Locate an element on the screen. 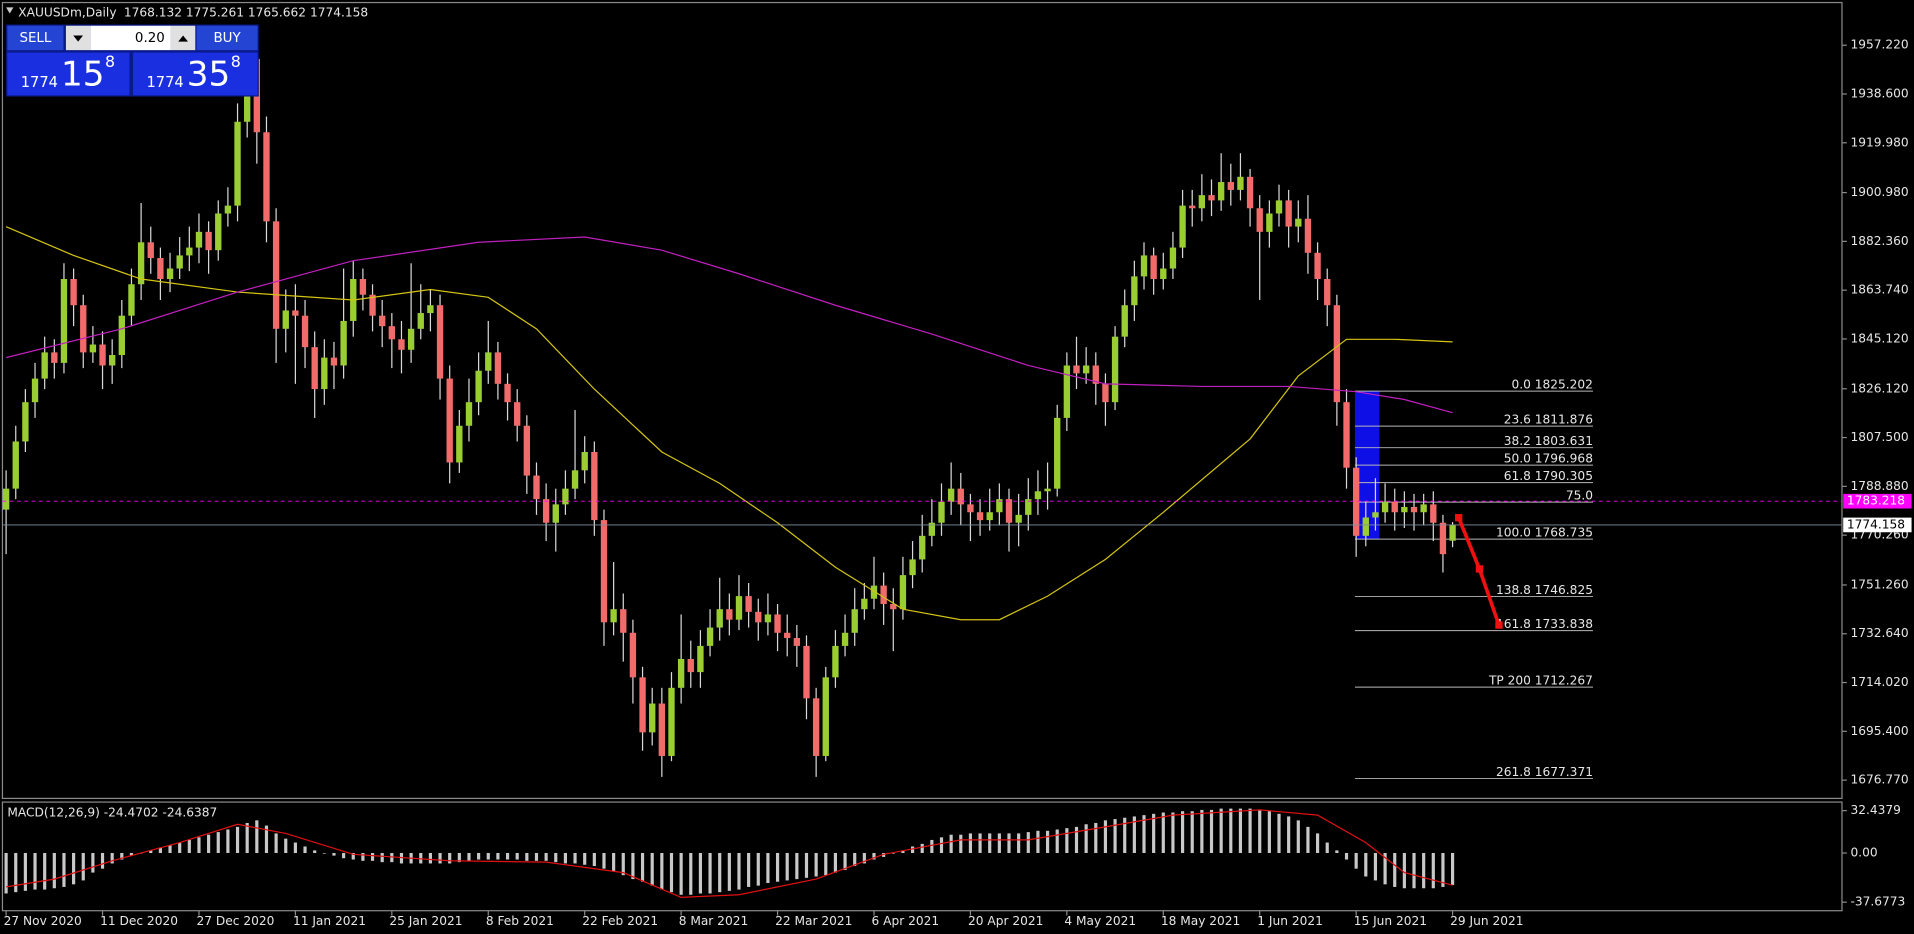 This screenshot has width=1914, height=934. x-tick-label: 25 Jan 2021 is located at coordinates (425, 921).